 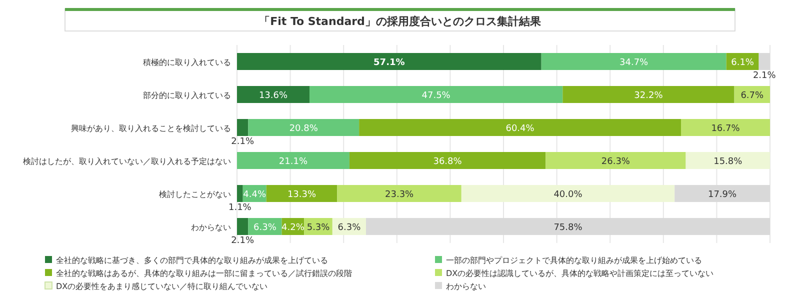 I want to click on data-label: 6.1%, so click(x=742, y=63).